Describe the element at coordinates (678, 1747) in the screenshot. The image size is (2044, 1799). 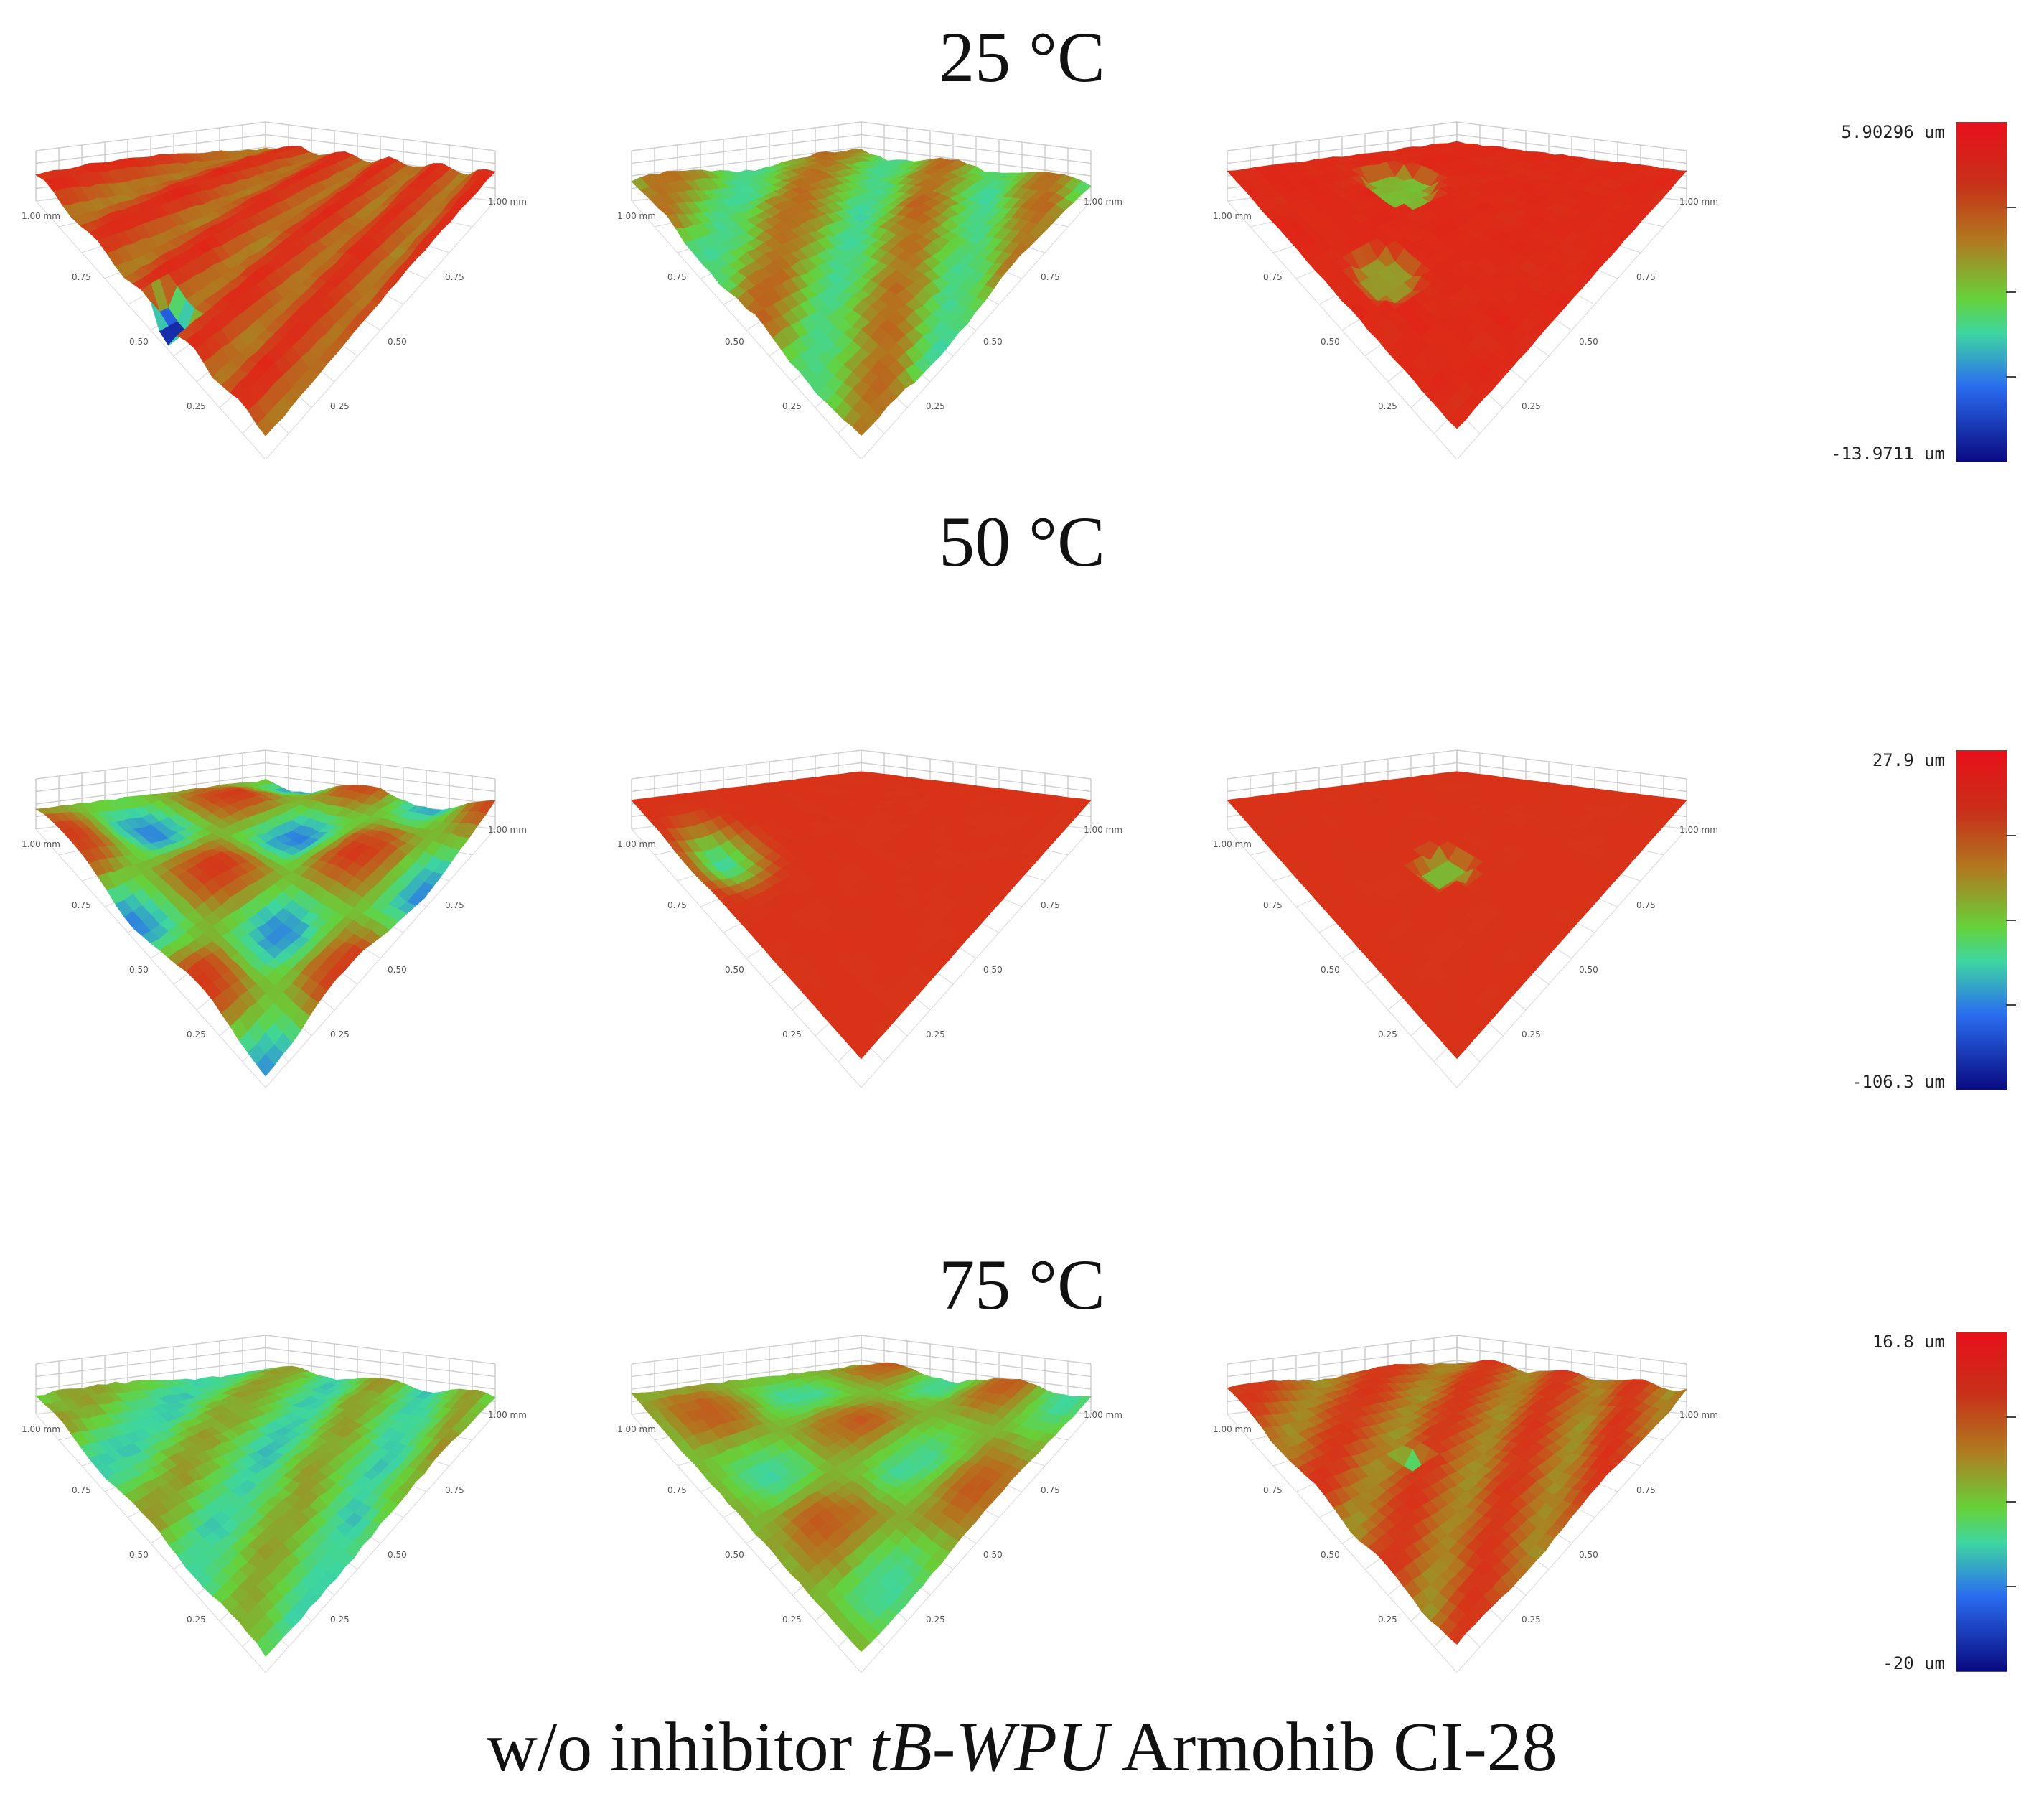
I see `caption-part-without-inhibitor: w/o inhibitor` at that location.